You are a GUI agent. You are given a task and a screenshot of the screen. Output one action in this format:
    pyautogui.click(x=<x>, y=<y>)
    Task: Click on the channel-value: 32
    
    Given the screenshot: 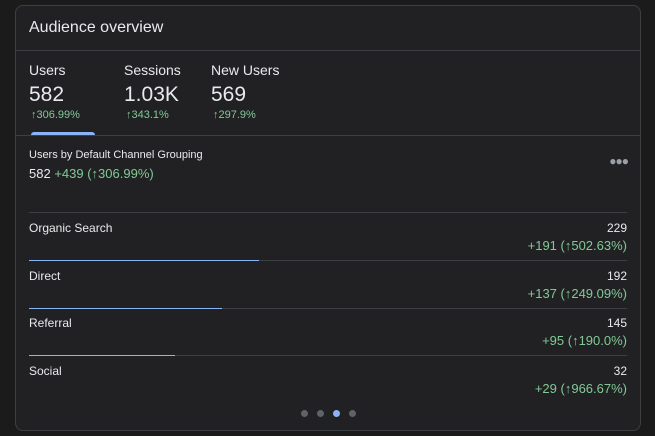 What is the action you would take?
    pyautogui.click(x=620, y=371)
    